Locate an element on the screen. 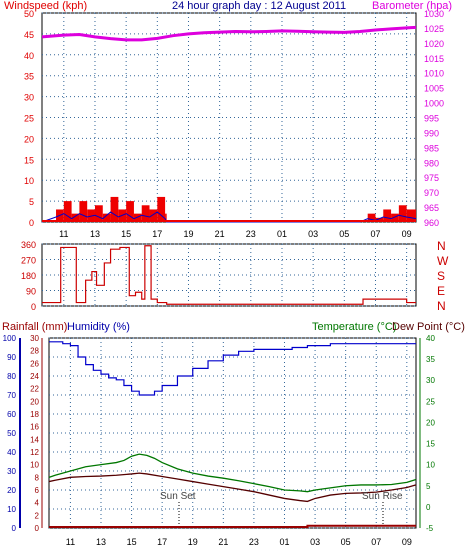 The image size is (468, 555). barometer-tick: 985 is located at coordinates (431, 148).